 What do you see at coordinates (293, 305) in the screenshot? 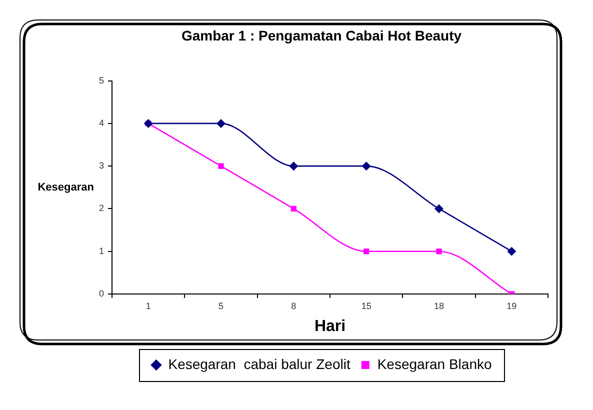
I see `x-tick-label: 8` at bounding box center [293, 305].